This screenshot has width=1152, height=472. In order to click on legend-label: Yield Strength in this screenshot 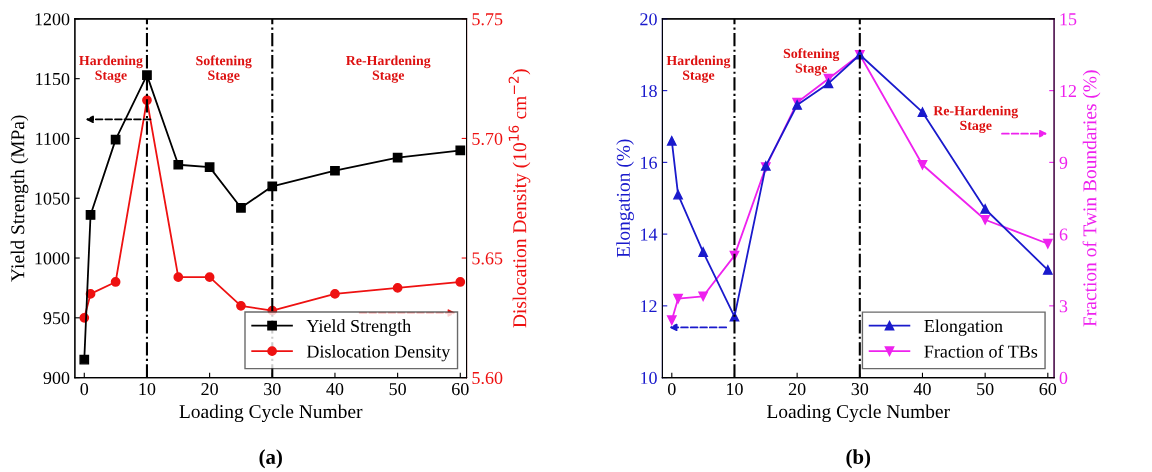, I will do `click(358, 327)`.